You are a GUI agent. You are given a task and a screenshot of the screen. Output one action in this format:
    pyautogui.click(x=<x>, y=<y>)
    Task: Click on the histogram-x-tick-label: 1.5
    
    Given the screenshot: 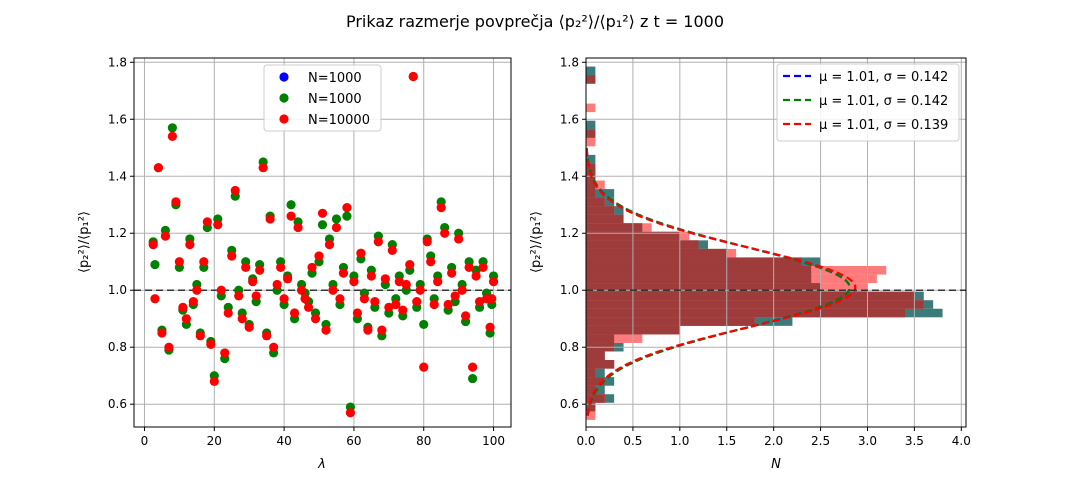 What is the action you would take?
    pyautogui.click(x=726, y=441)
    